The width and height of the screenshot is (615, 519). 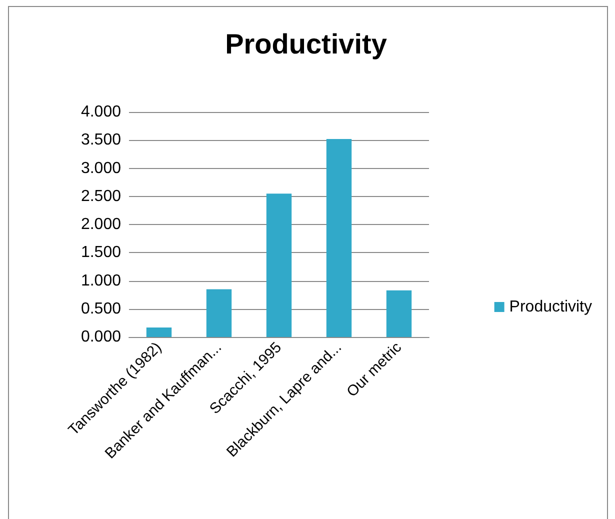 What do you see at coordinates (101, 337) in the screenshot?
I see `y-tick-label: 0.000` at bounding box center [101, 337].